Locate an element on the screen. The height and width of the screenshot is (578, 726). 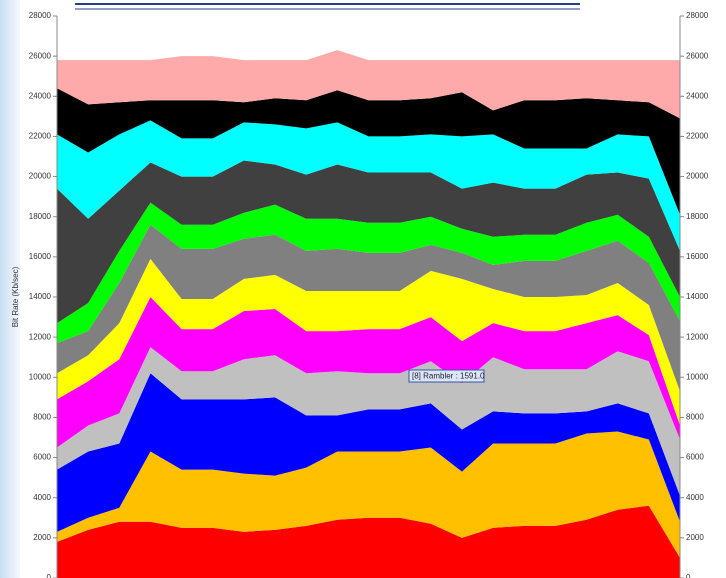
y2-tick-label: 22000 is located at coordinates (697, 136).